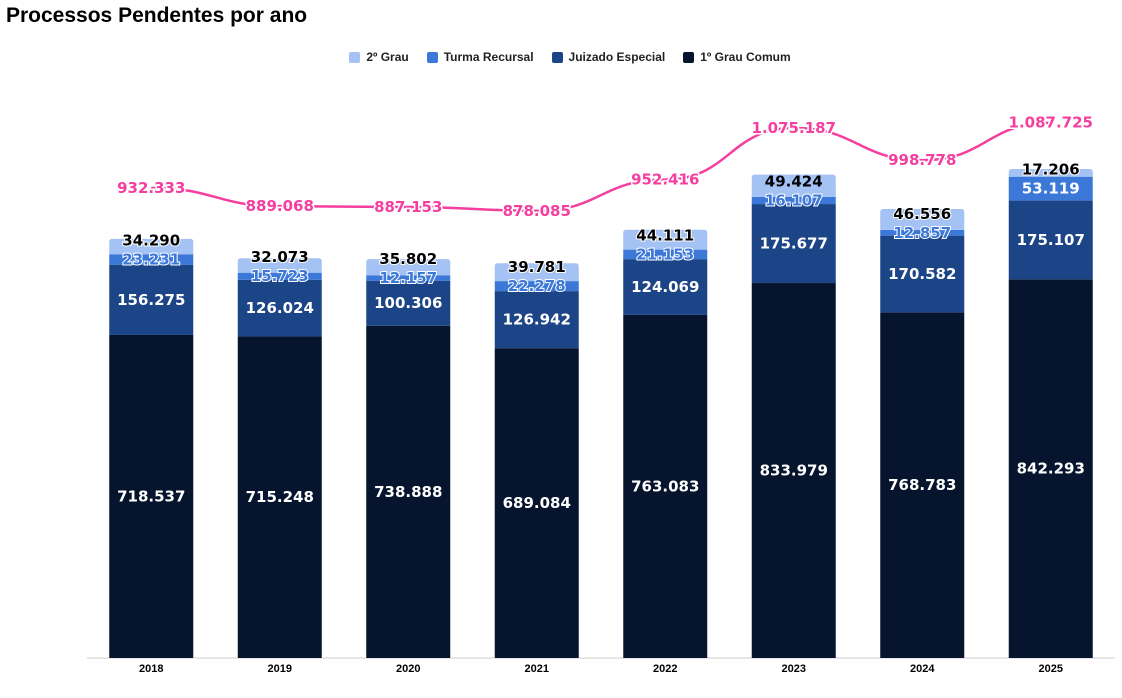 The height and width of the screenshot is (698, 1122). Describe the element at coordinates (922, 160) in the screenshot. I see `total-label: 998.778` at that location.